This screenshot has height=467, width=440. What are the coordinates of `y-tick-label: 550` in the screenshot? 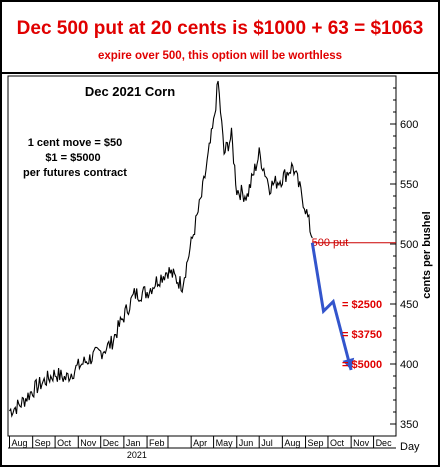 It's located at (409, 185).